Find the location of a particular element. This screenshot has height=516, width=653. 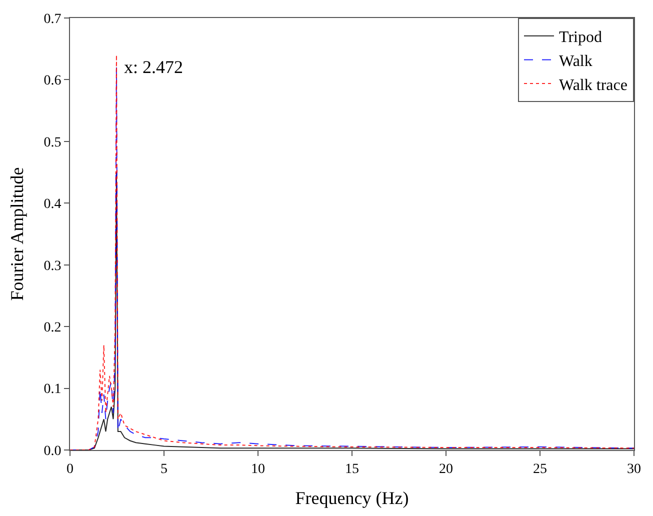

legend-label: Walk is located at coordinates (575, 61).